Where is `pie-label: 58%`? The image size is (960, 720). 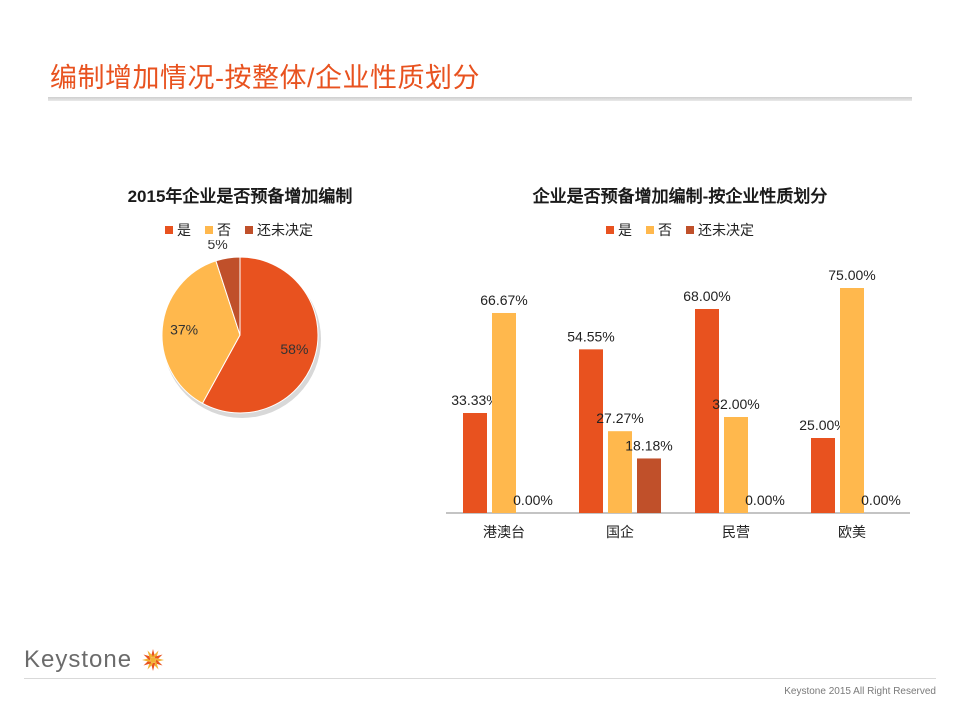
pie-label: 58% is located at coordinates (294, 349).